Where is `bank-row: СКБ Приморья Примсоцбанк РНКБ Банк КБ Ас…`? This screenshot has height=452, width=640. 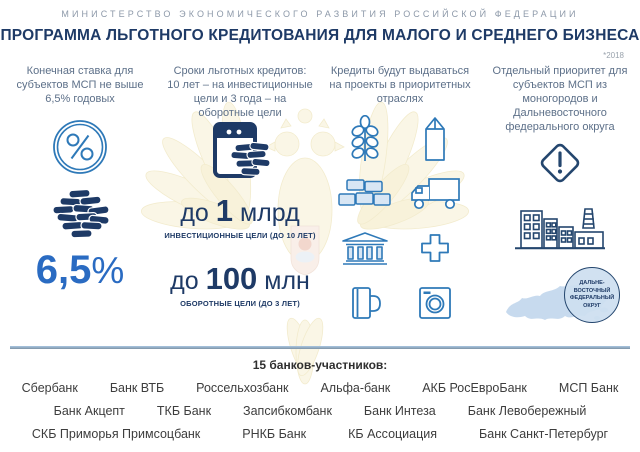 bank-row: СКБ Приморья Примсоцбанк РНКБ Банк КБ Ас… is located at coordinates (320, 434).